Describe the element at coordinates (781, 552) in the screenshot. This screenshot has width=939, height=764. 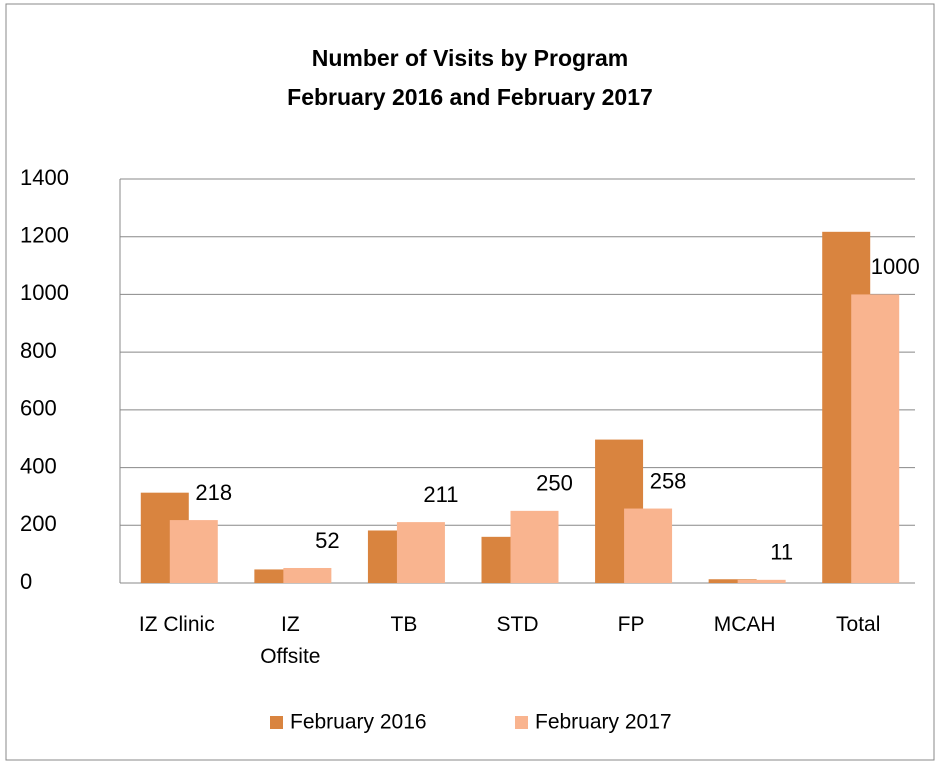
I see `data-label: 11` at that location.